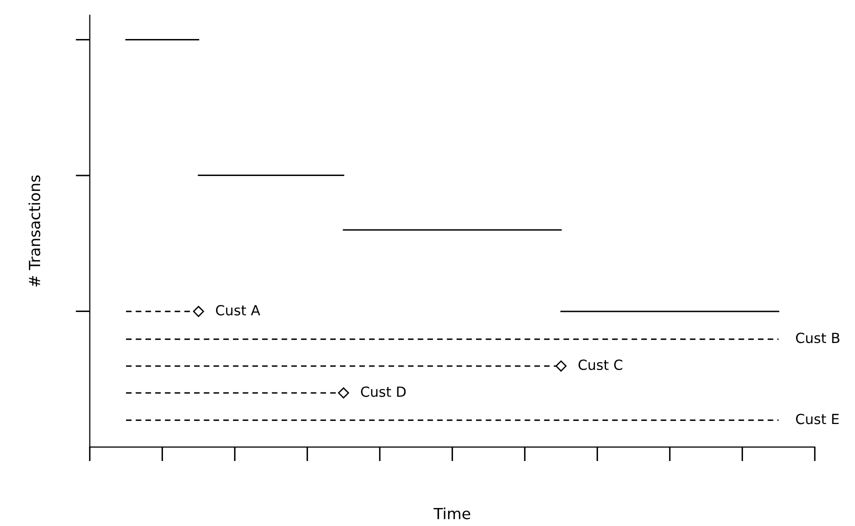 Image resolution: width=855 pixels, height=526 pixels. Describe the element at coordinates (600, 365) in the screenshot. I see `series-label: Cust C` at that location.